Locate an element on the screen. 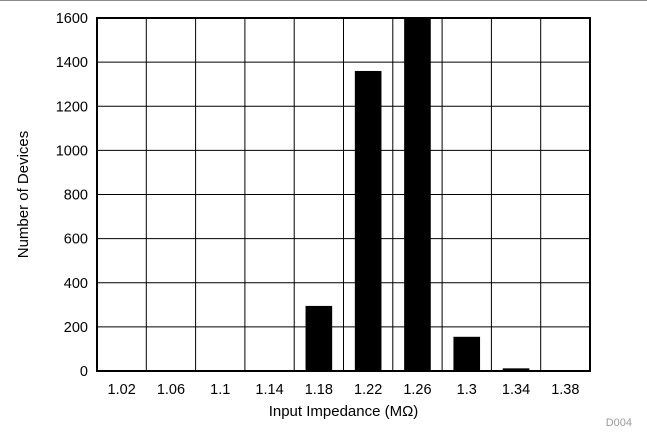 Image resolution: width=647 pixels, height=435 pixels. top-border-rule is located at coordinates (323, 0).